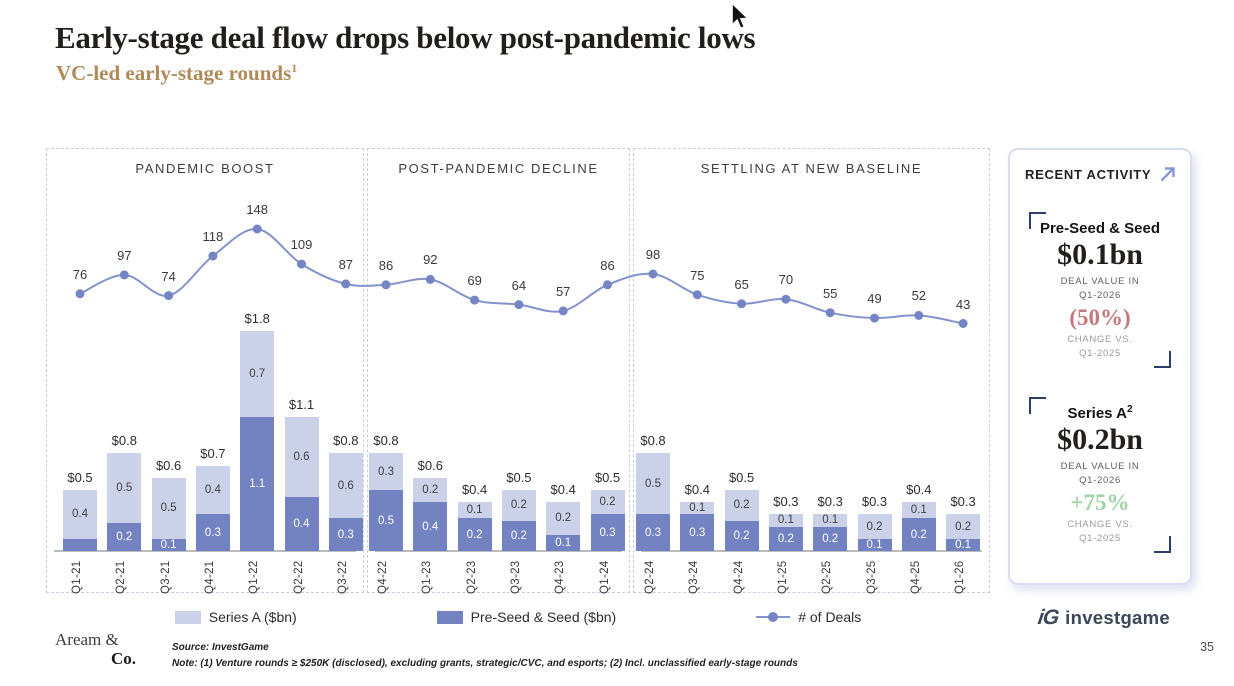  What do you see at coordinates (213, 453) in the screenshot?
I see `bar-total-label: $0.7` at bounding box center [213, 453].